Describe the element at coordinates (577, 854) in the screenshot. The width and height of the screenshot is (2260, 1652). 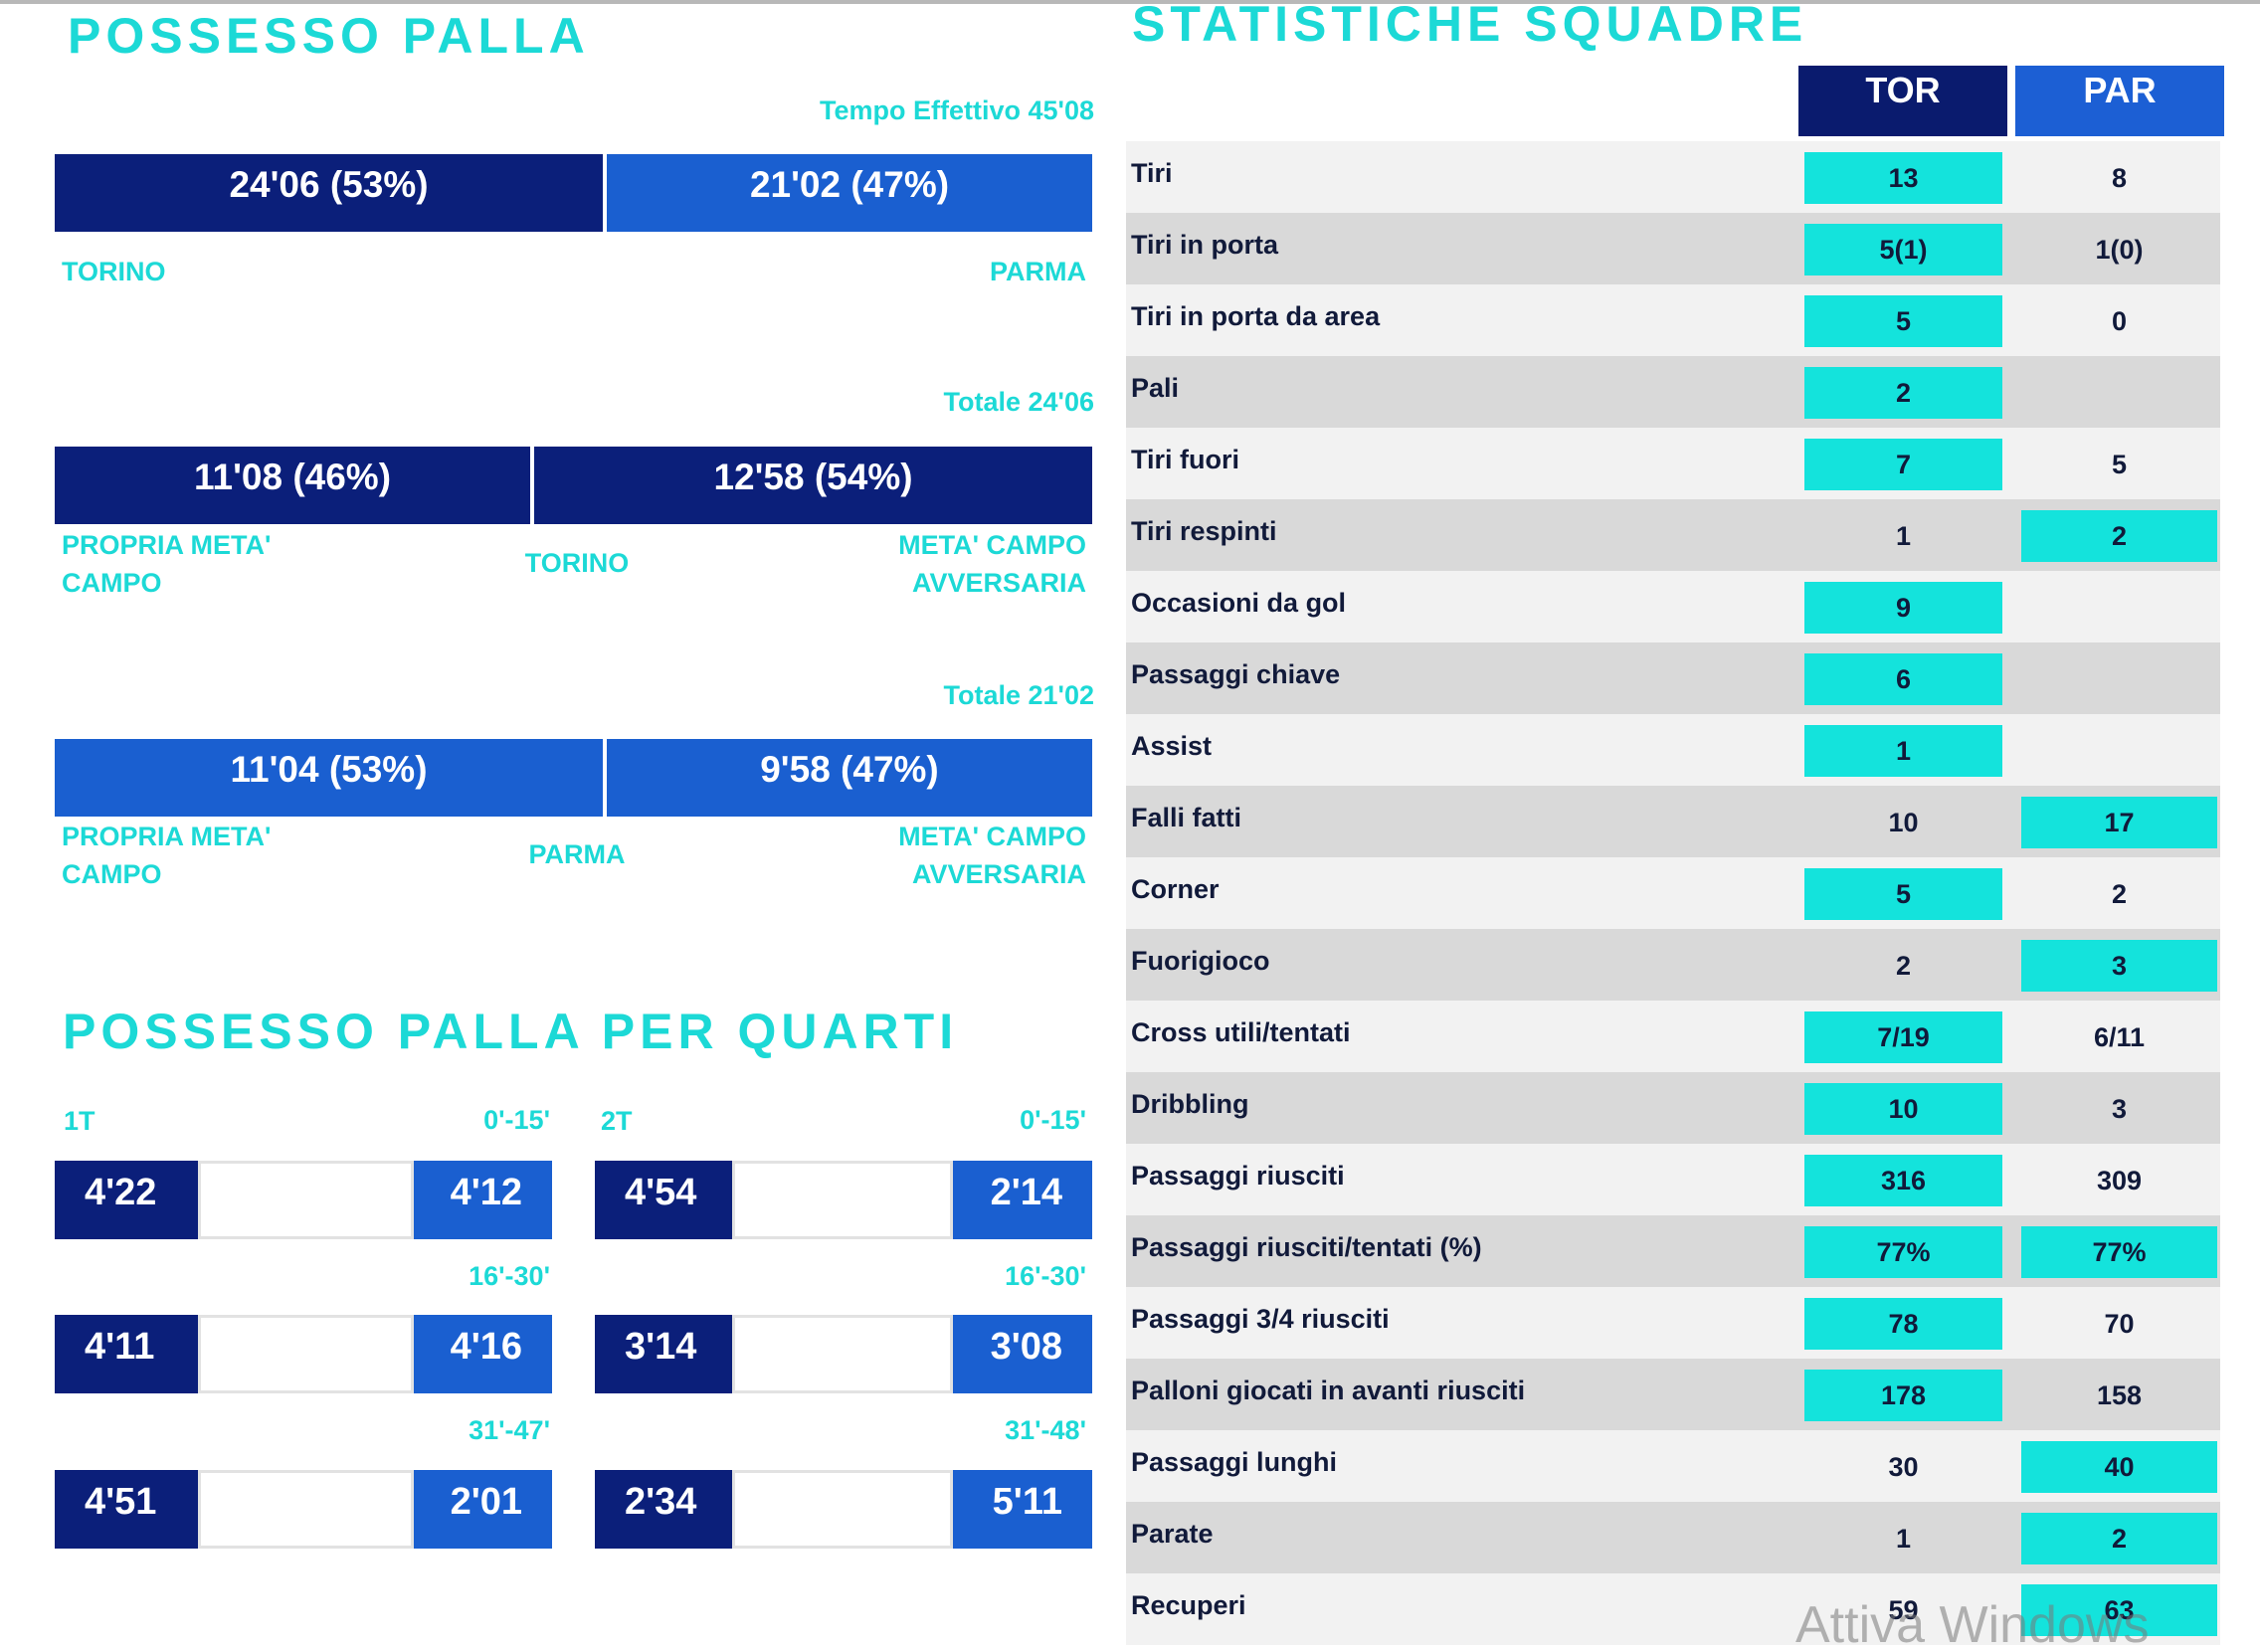
I see `label-center: PARMA` at that location.